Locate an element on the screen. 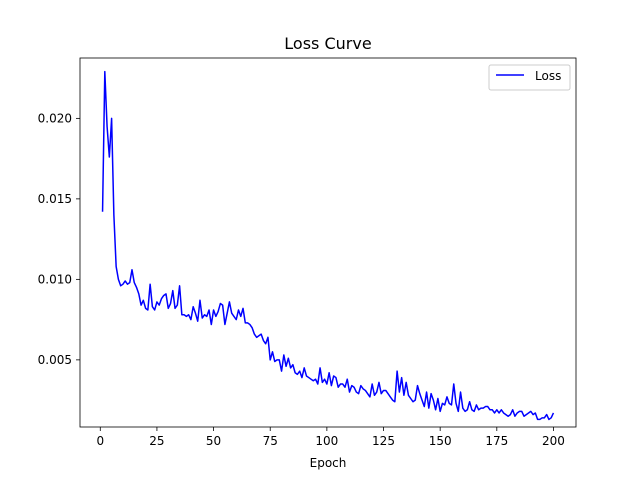 This screenshot has height=480, width=640. legend: Loss is located at coordinates (529, 77).